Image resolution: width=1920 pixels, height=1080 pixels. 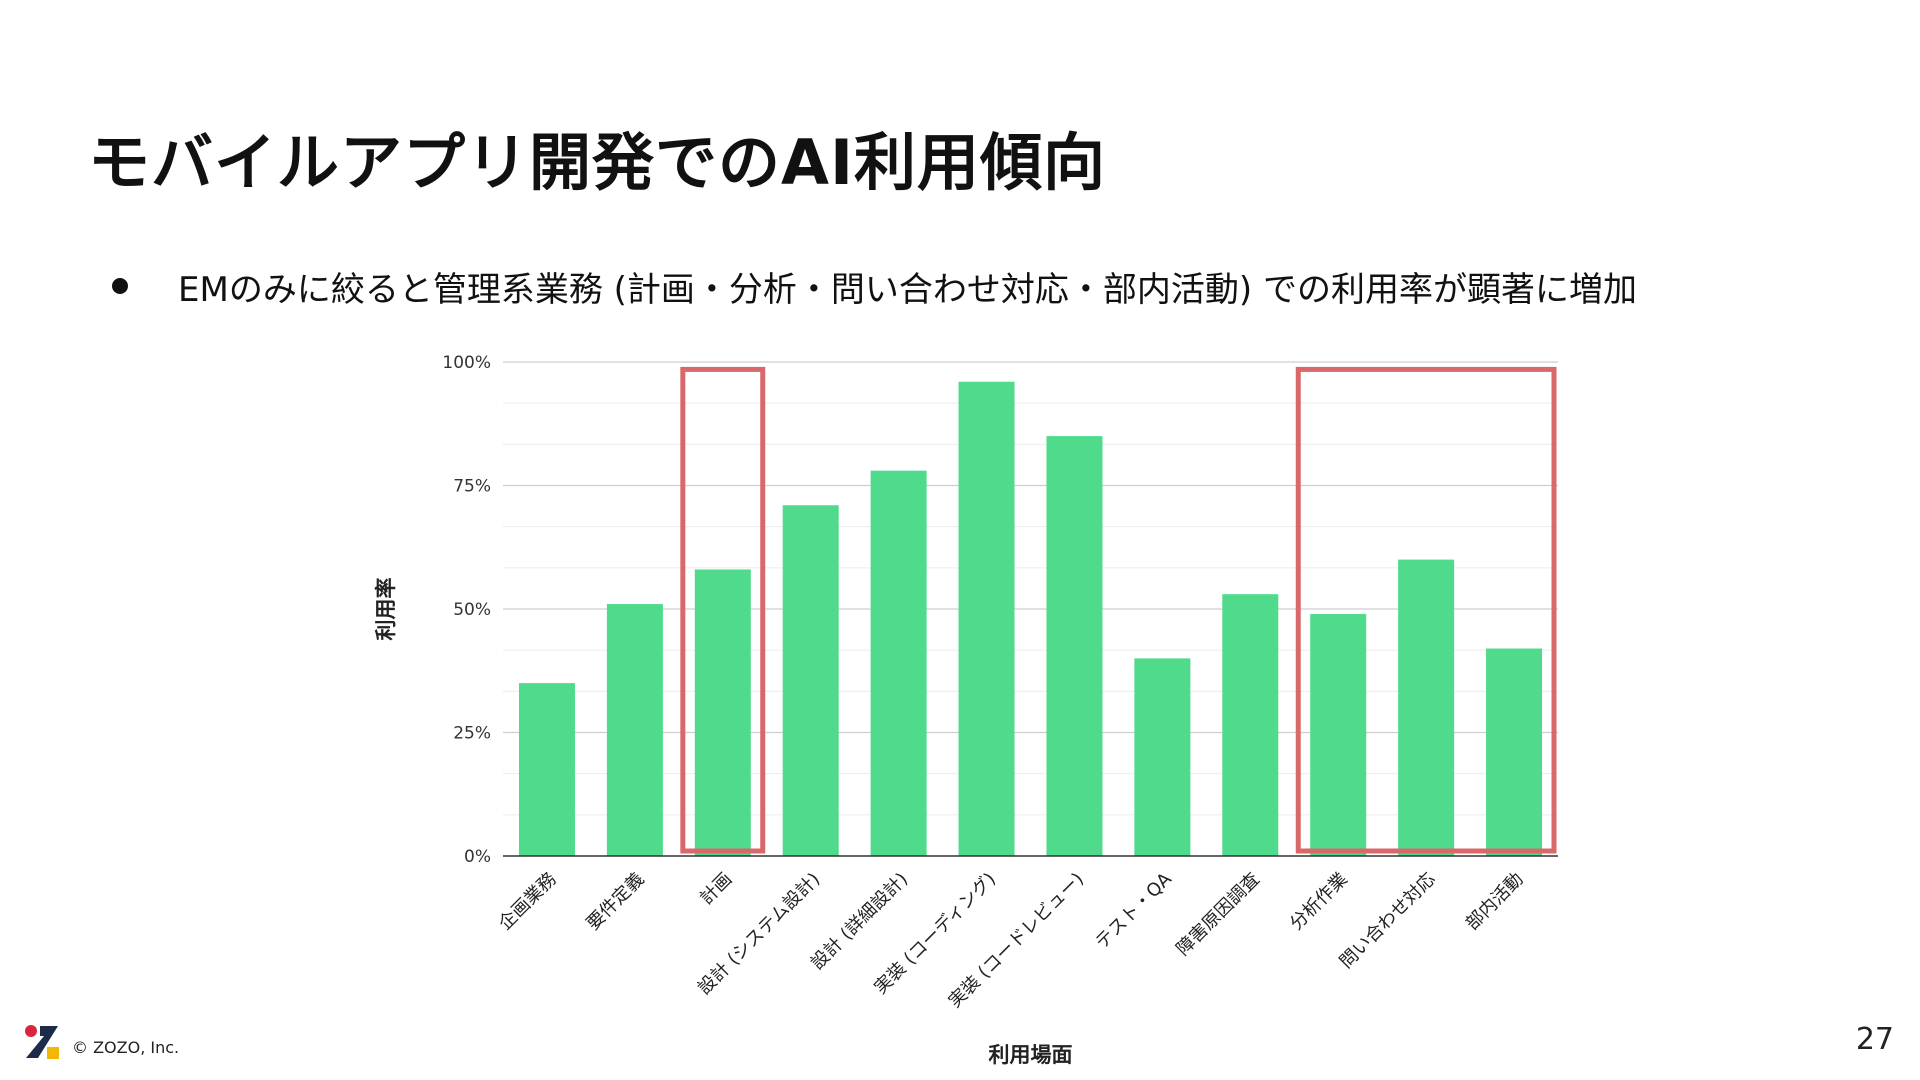 I want to click on x-tick-label: 障害原因調査, so click(x=1218, y=914).